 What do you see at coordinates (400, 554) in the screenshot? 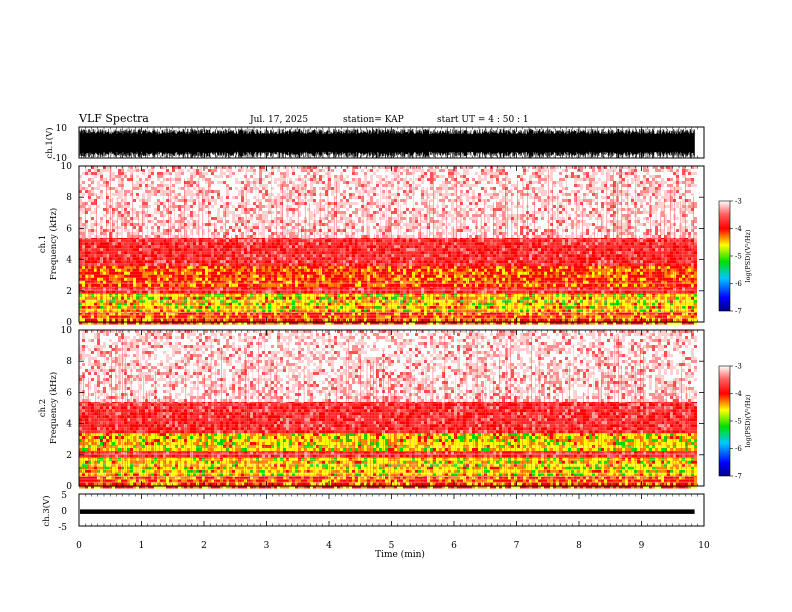
I see `x-axis-label: Time (min)` at bounding box center [400, 554].